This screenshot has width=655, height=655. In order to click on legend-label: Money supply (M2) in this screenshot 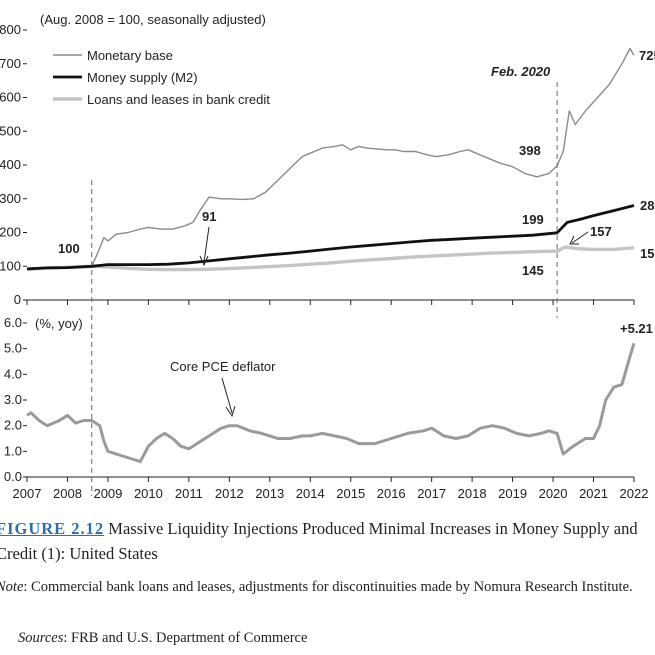, I will do `click(142, 77)`.